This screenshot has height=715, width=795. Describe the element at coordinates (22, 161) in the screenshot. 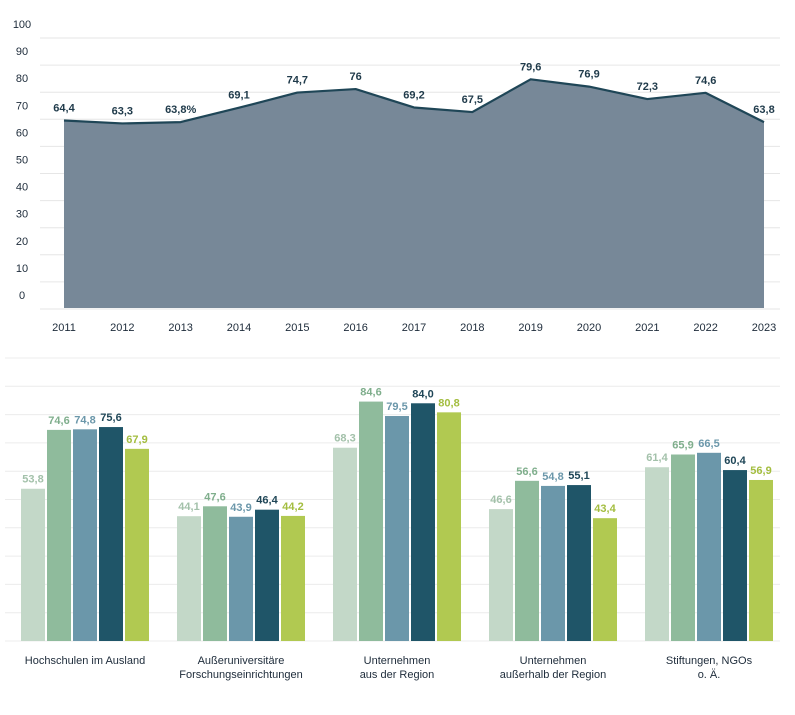

I see `y-tick-label: 50` at that location.